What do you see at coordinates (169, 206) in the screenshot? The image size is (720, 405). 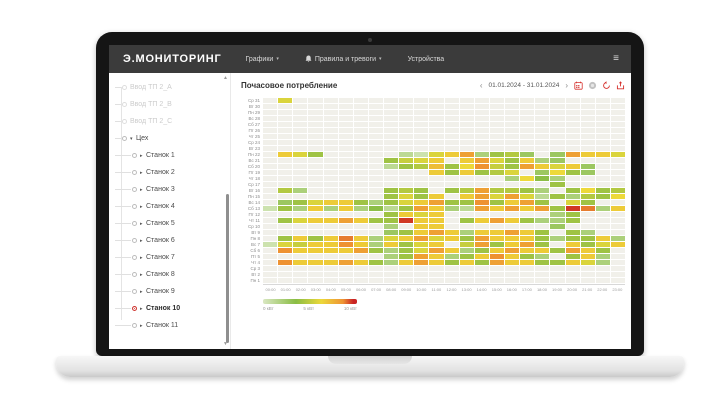 I see `sidebar-item-machine-4: ▸ Станок 4` at bounding box center [169, 206].